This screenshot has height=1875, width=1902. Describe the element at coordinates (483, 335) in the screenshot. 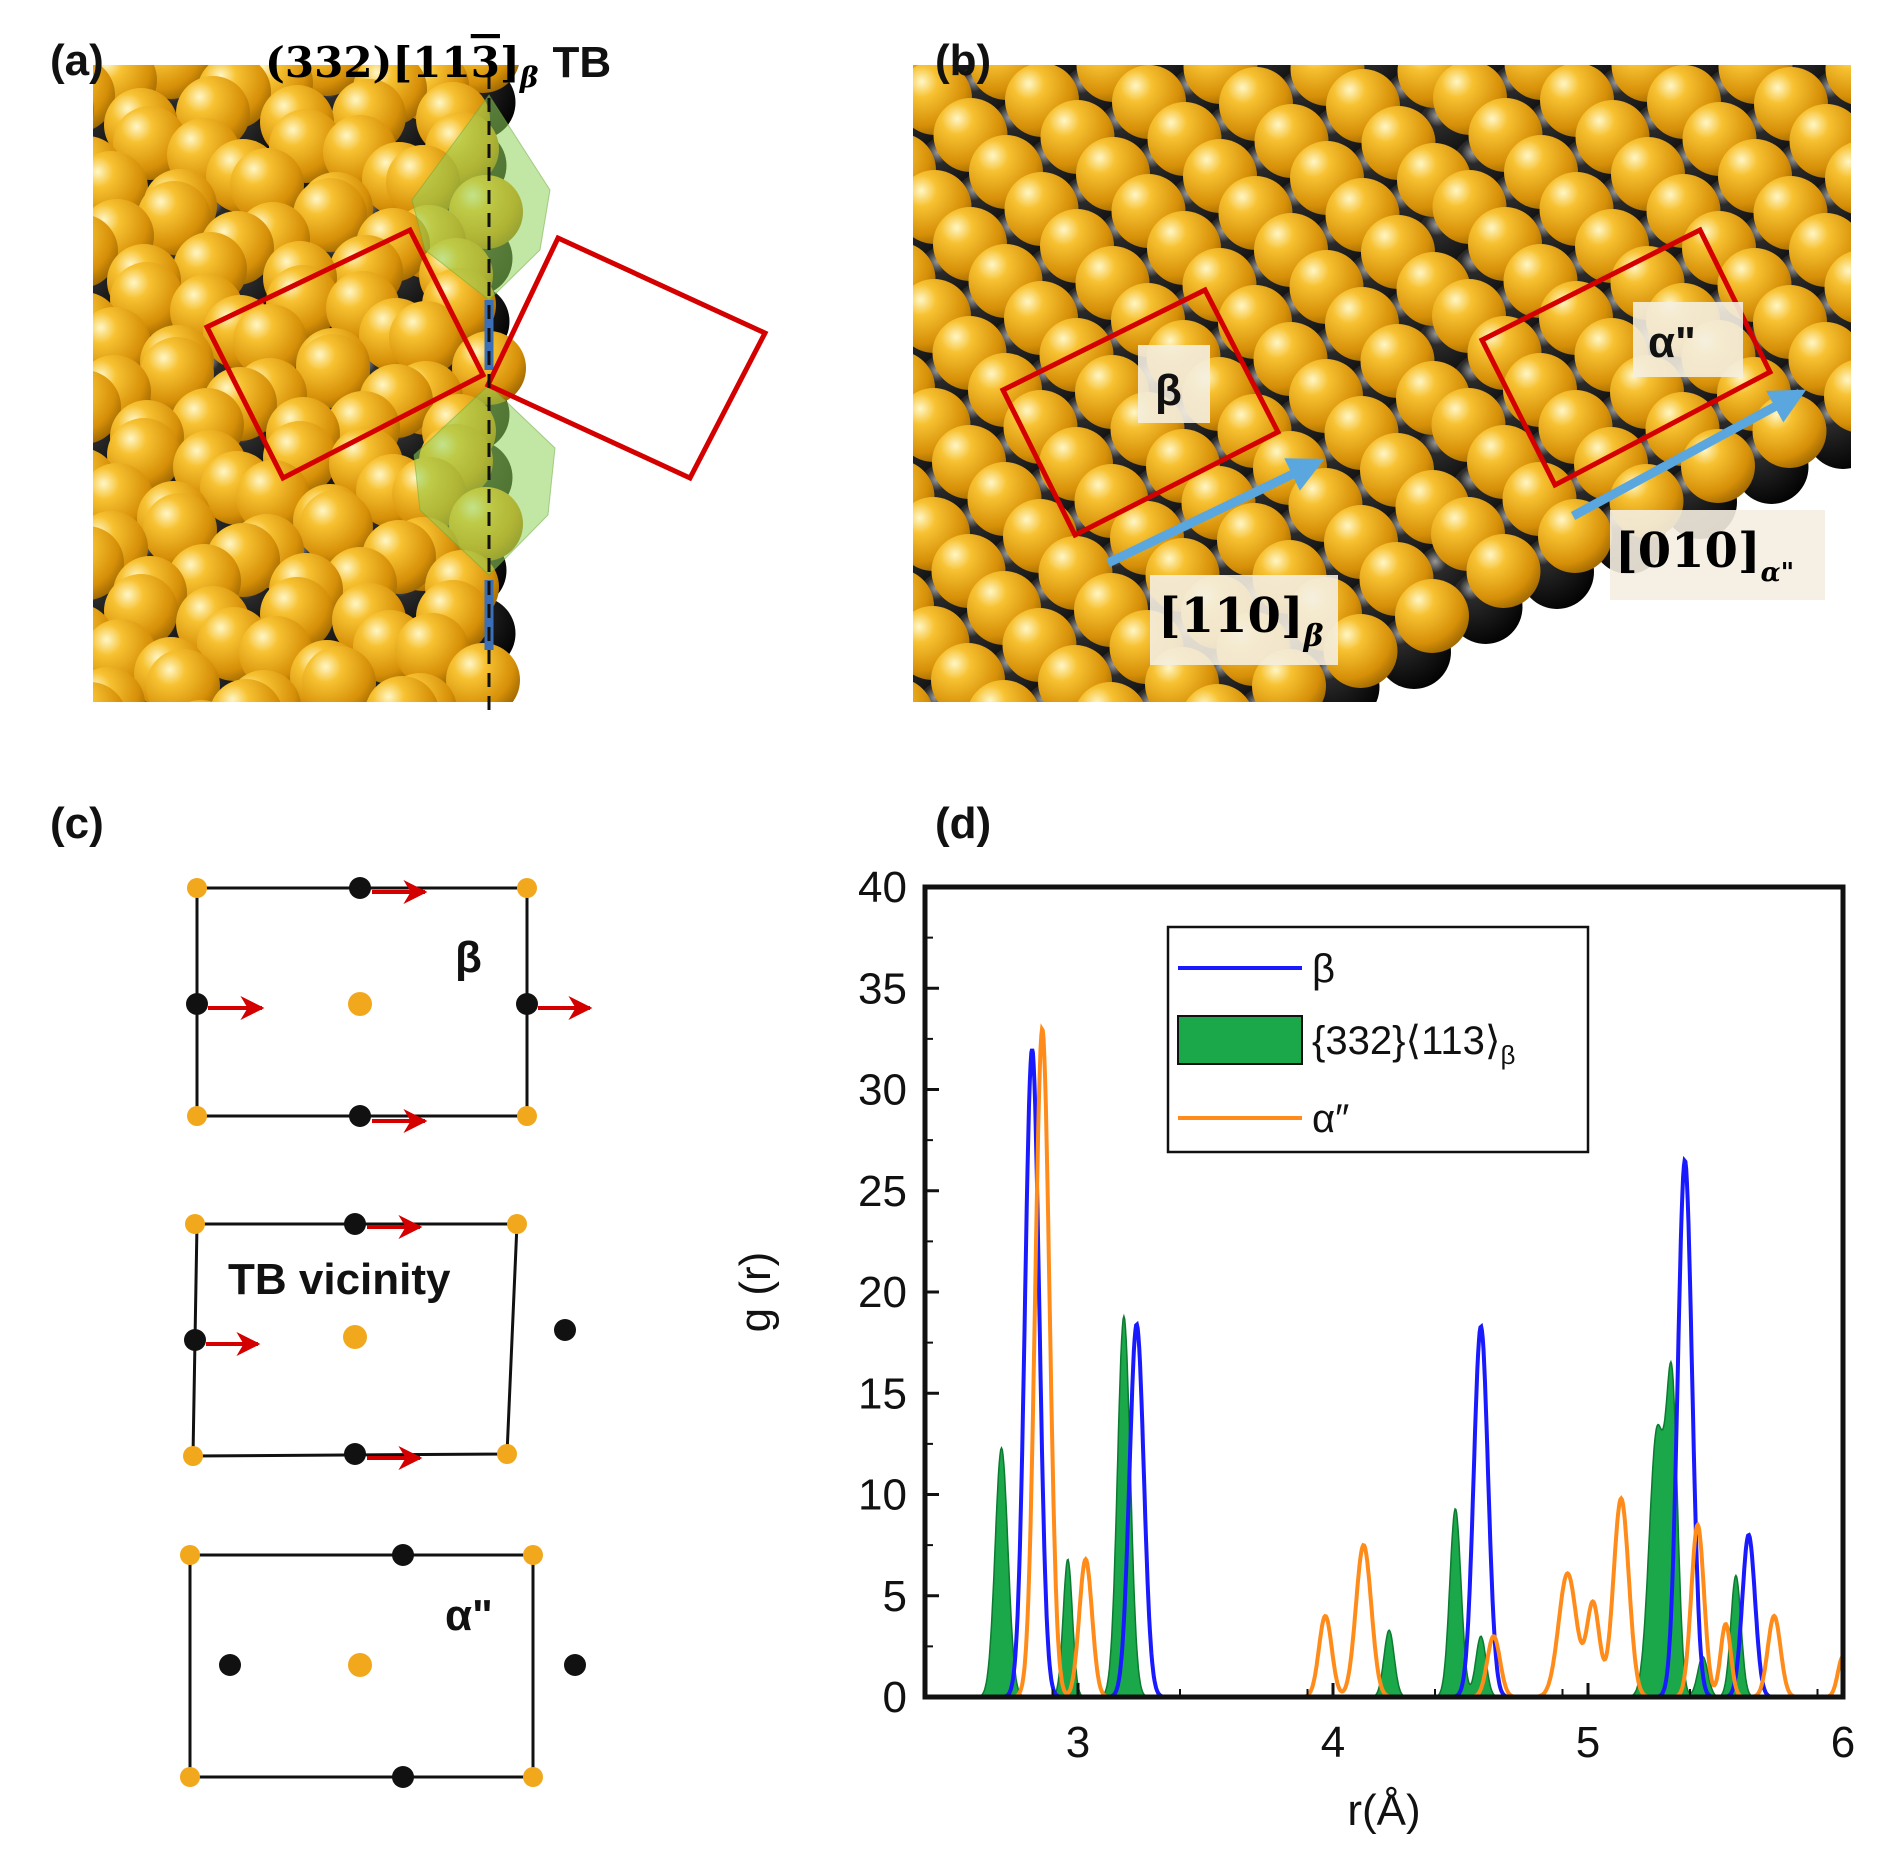

I see `panel-a-twin-polyhedra` at that location.